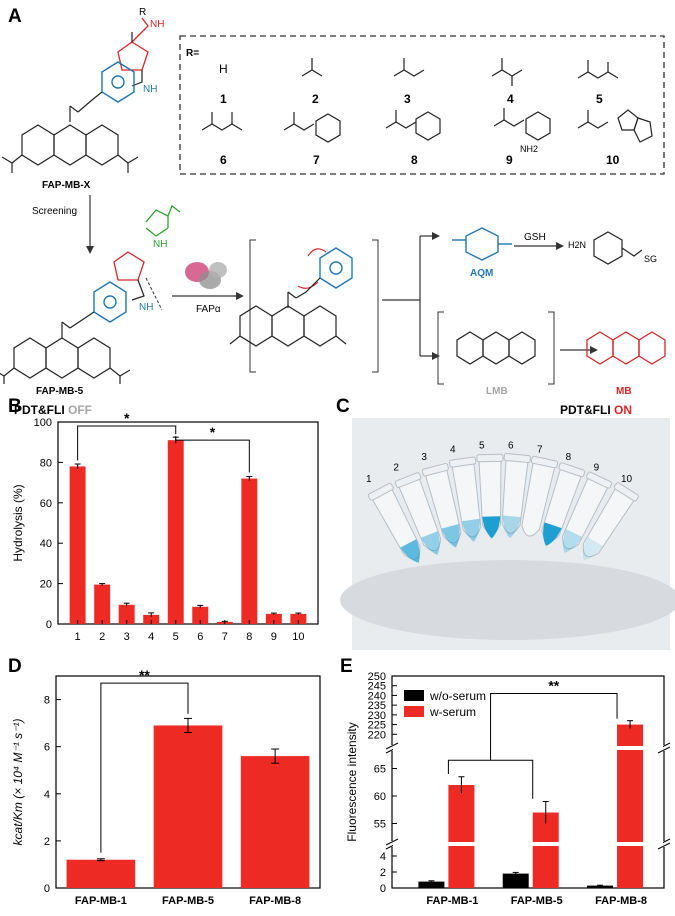  I want to click on mb-label: MB, so click(624, 391).